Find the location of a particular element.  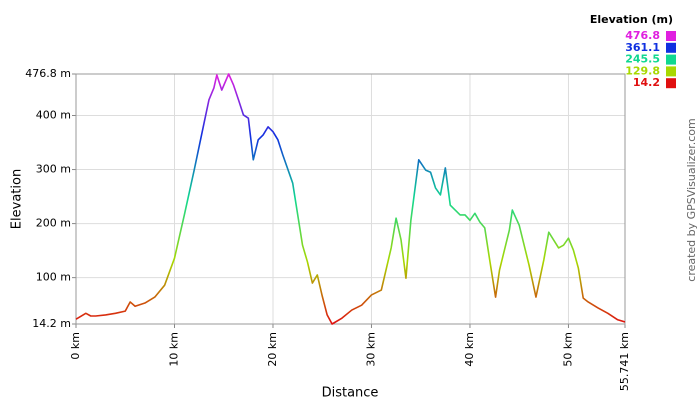

y-tick-label: 200 m is located at coordinates (53, 223).